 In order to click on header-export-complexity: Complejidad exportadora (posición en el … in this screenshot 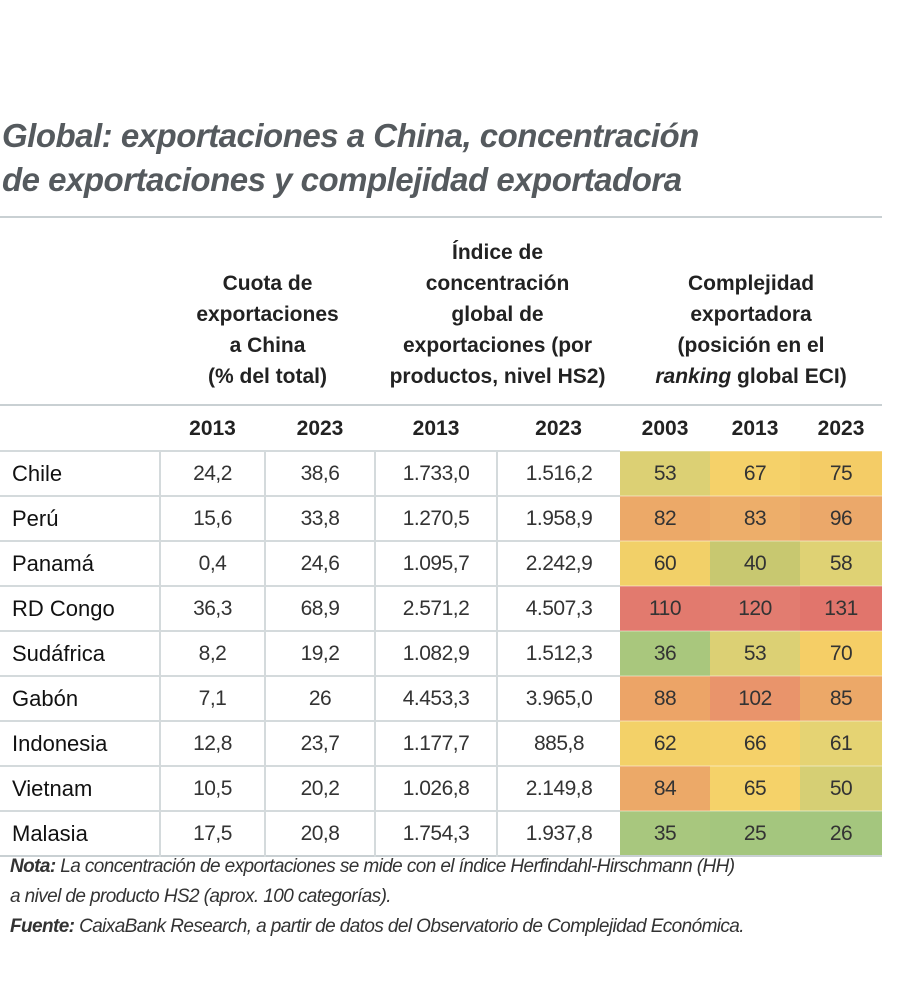, I will do `click(751, 330)`.